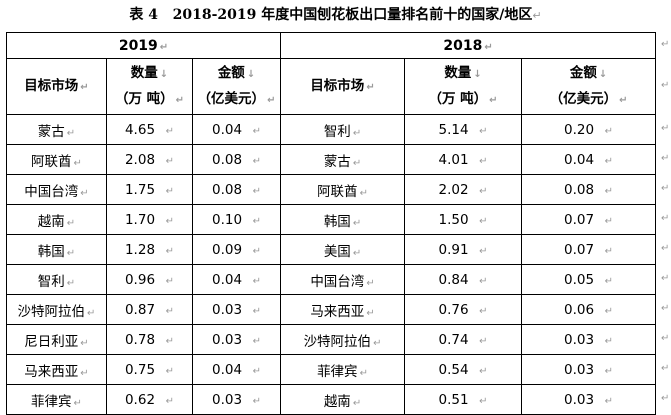  I want to click on amount-header-2018: 金额 ↓ （亿美元） ↵, so click(589, 86).